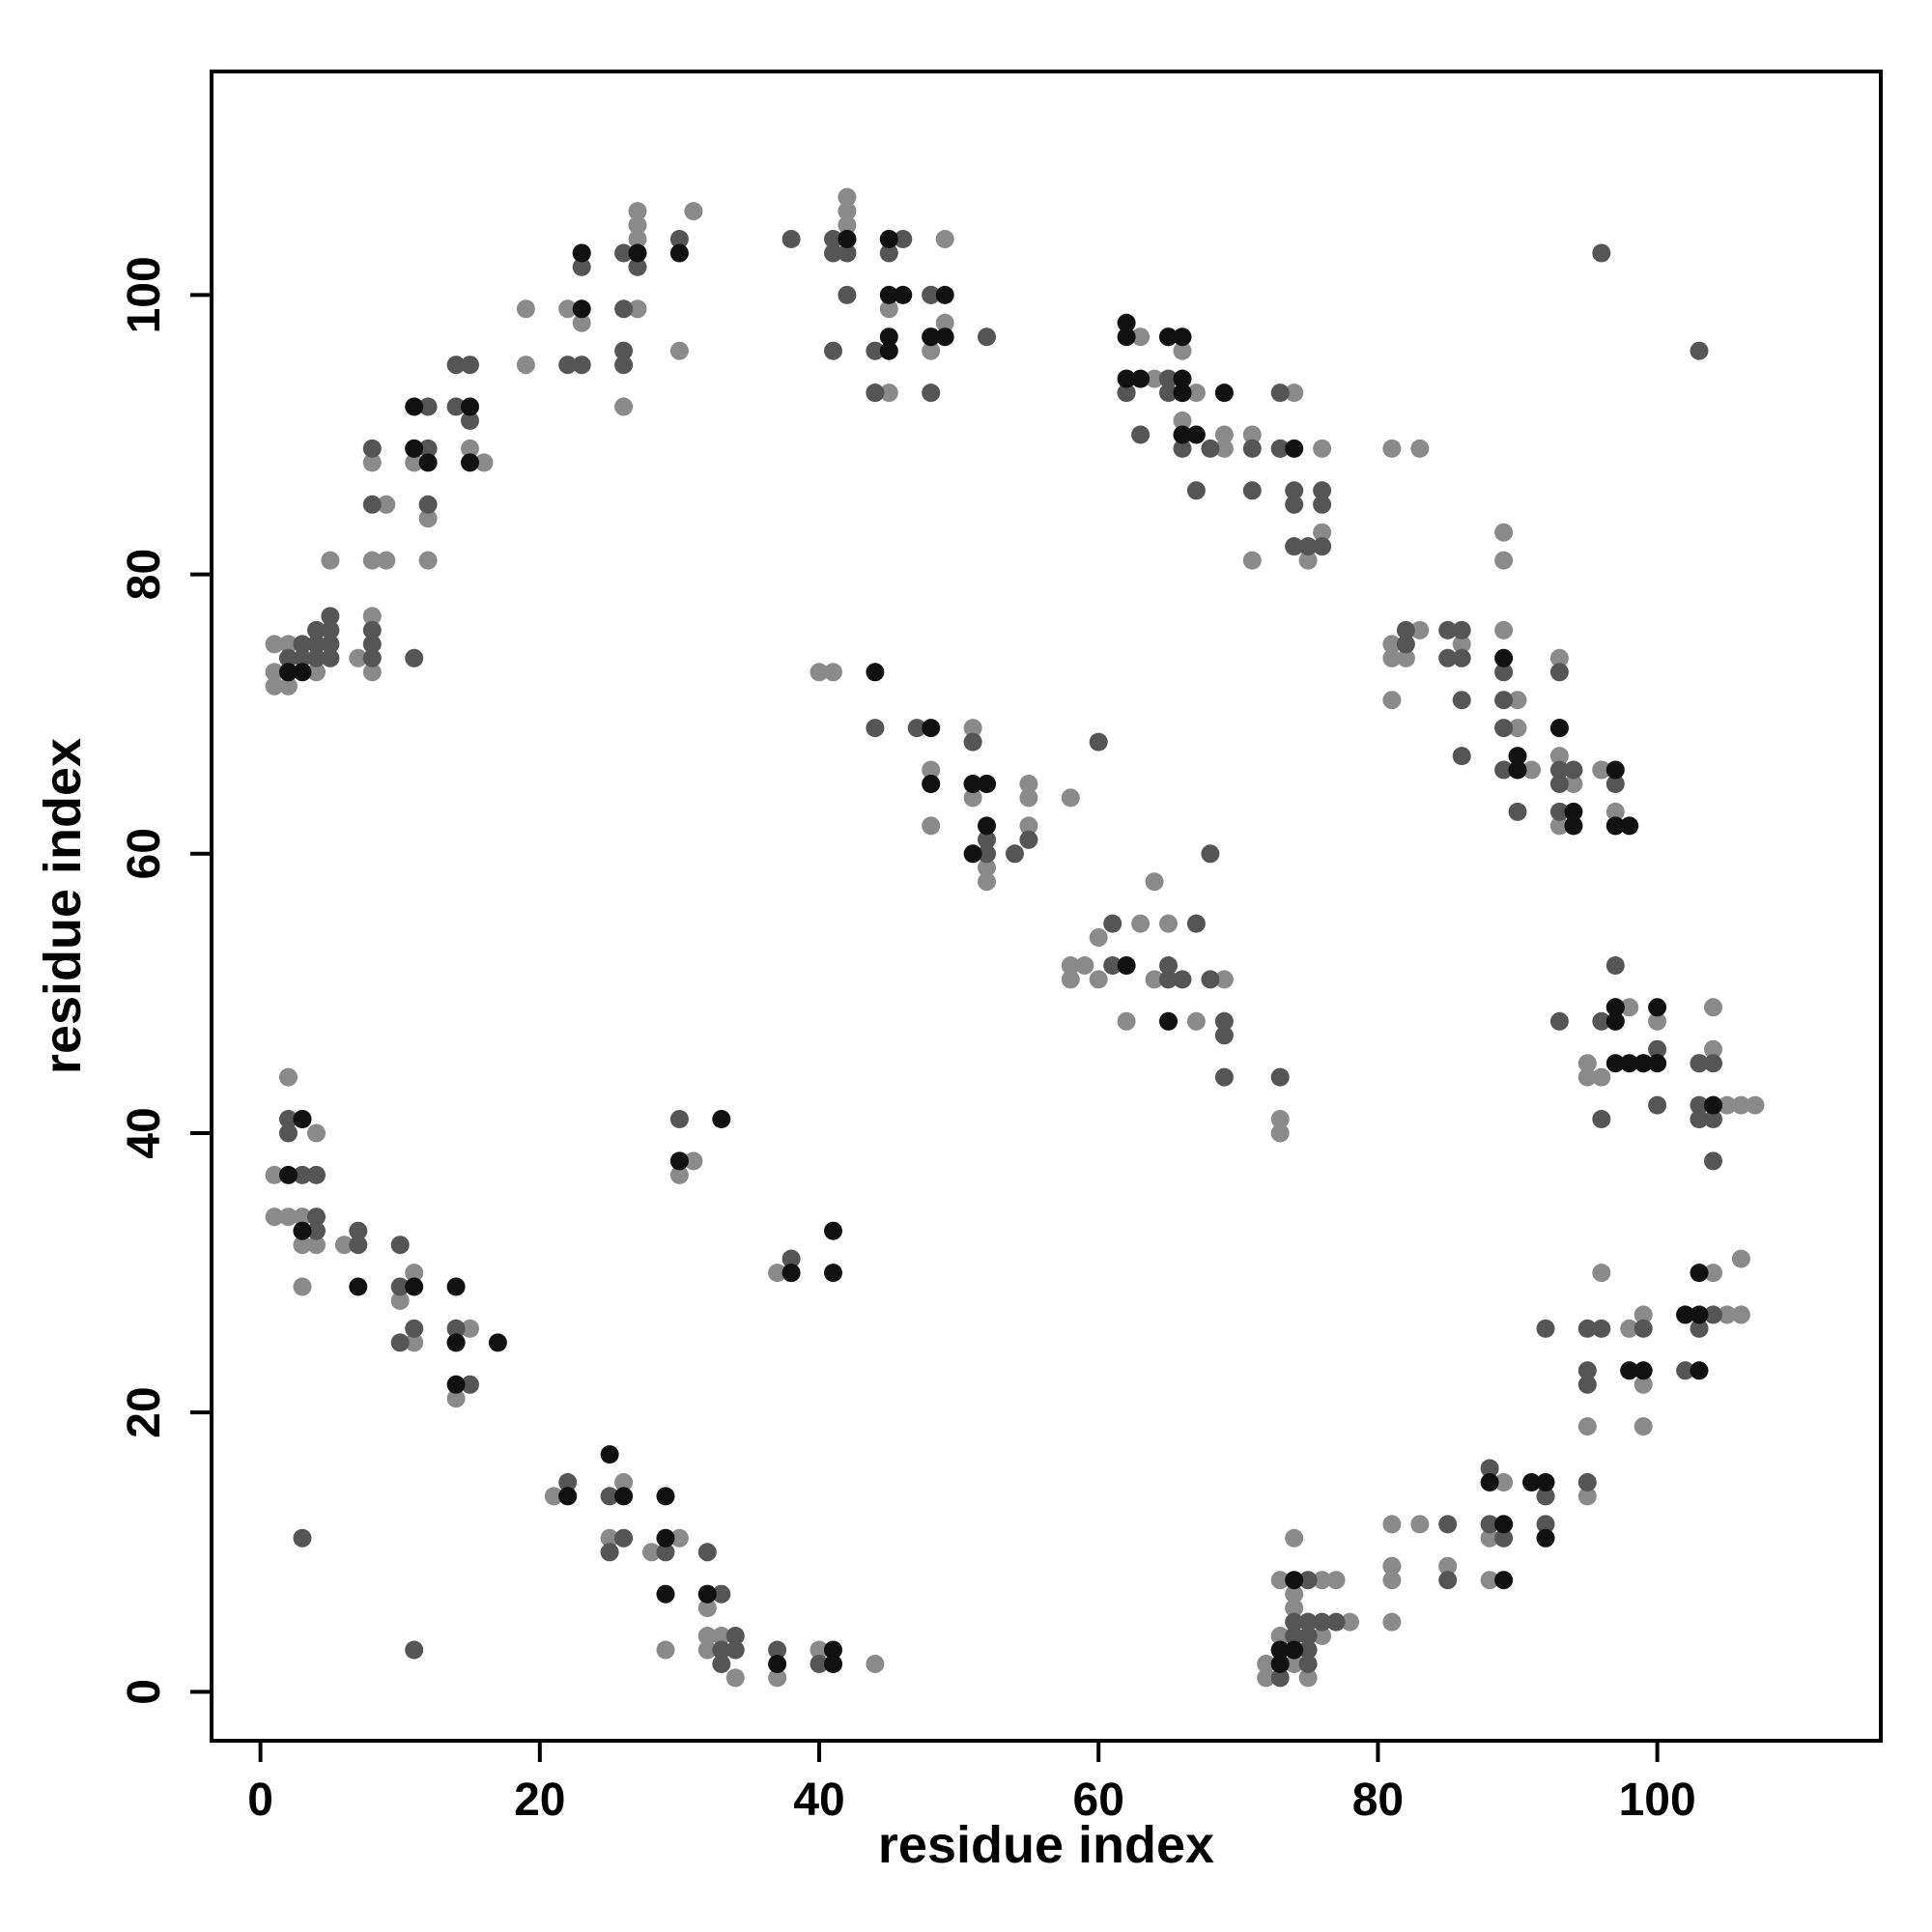  I want to click on x-axis-title: residue index, so click(1046, 1845).